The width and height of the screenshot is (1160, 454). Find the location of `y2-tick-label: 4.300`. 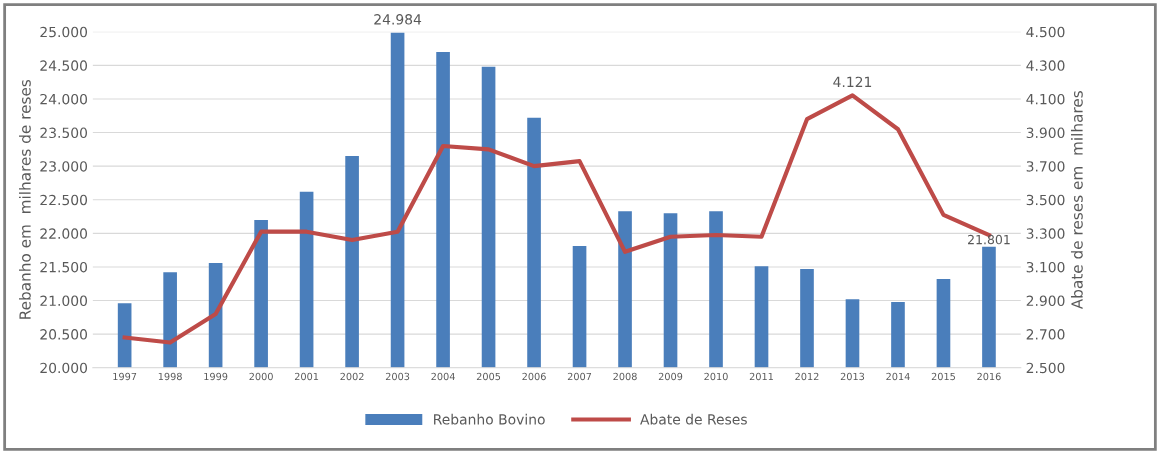

y2-tick-label: 4.300 is located at coordinates (1045, 65).